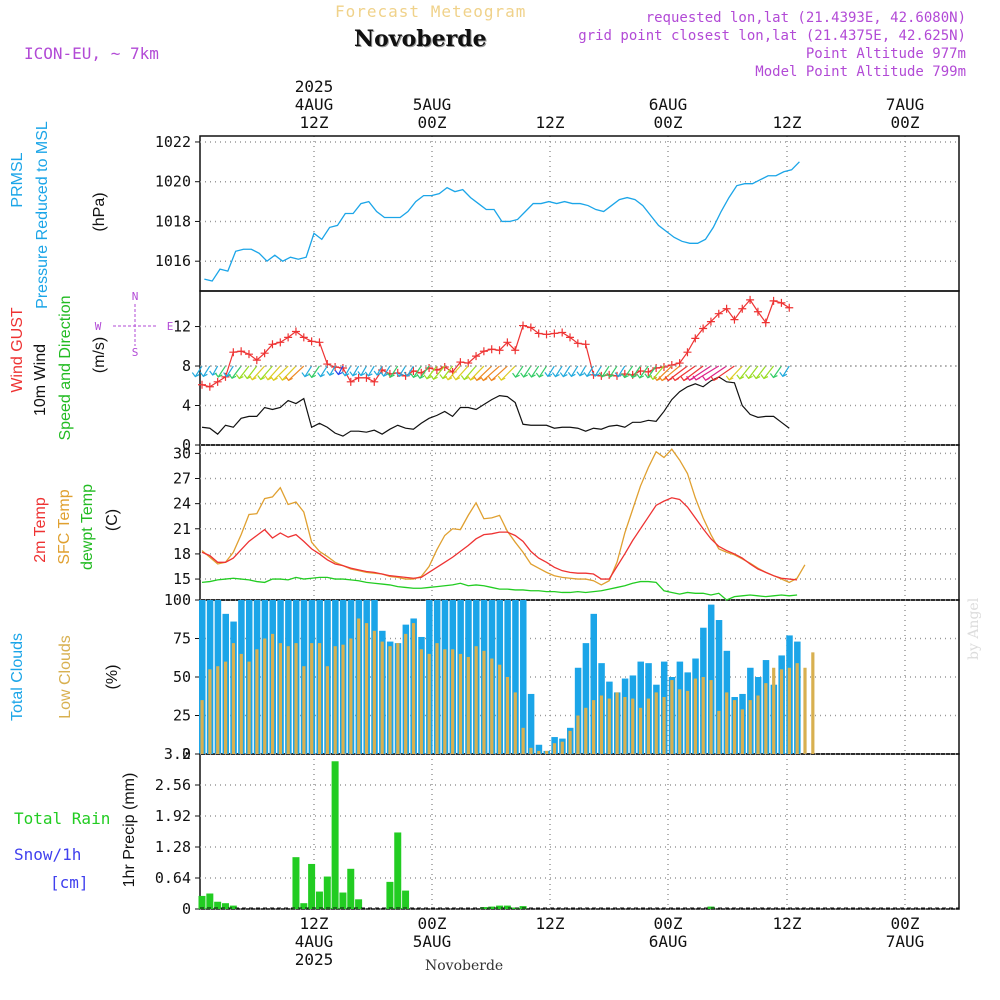 The width and height of the screenshot is (1000, 1000). I want to click on bottom-time-label: 4AUG, so click(314, 941).